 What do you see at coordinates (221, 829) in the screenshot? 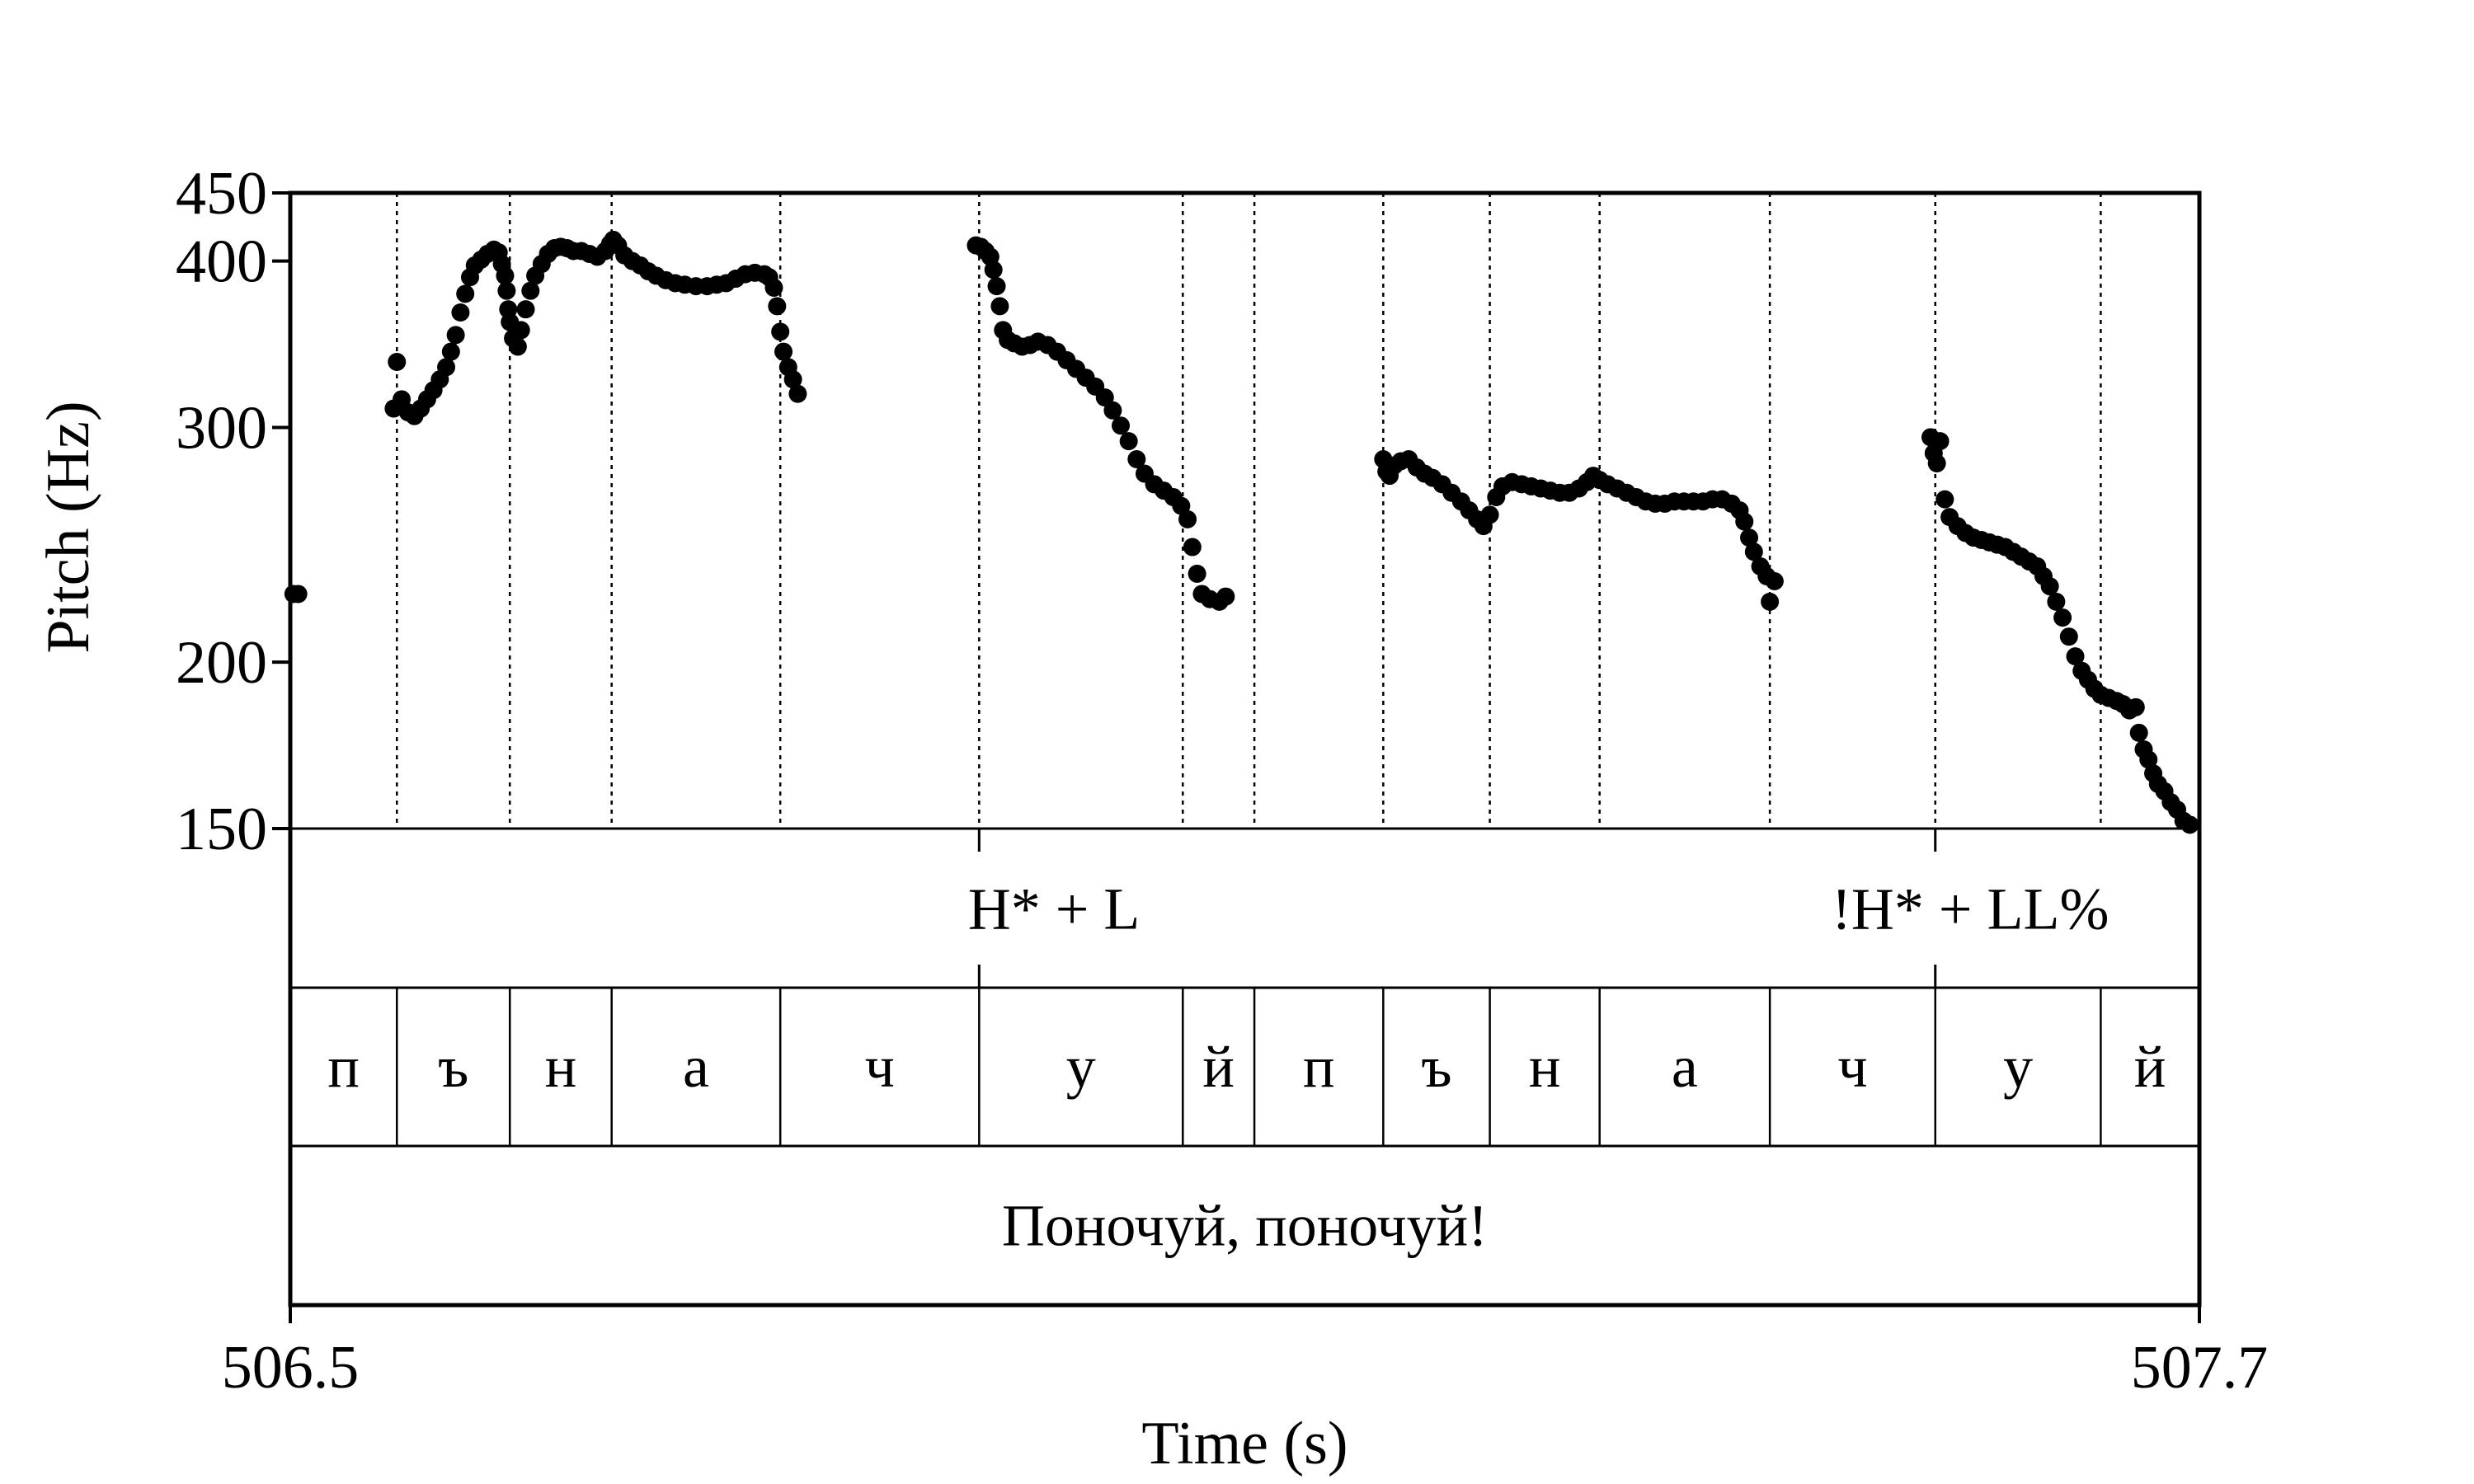
I see `y-tick-label: 150` at bounding box center [221, 829].